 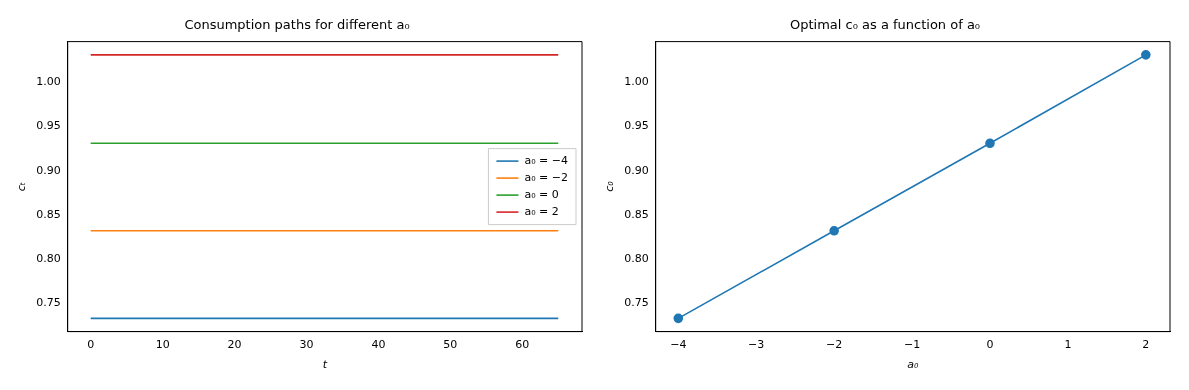 I want to click on chart-title: Optimal c₀ as a function of a₀, so click(x=885, y=25).